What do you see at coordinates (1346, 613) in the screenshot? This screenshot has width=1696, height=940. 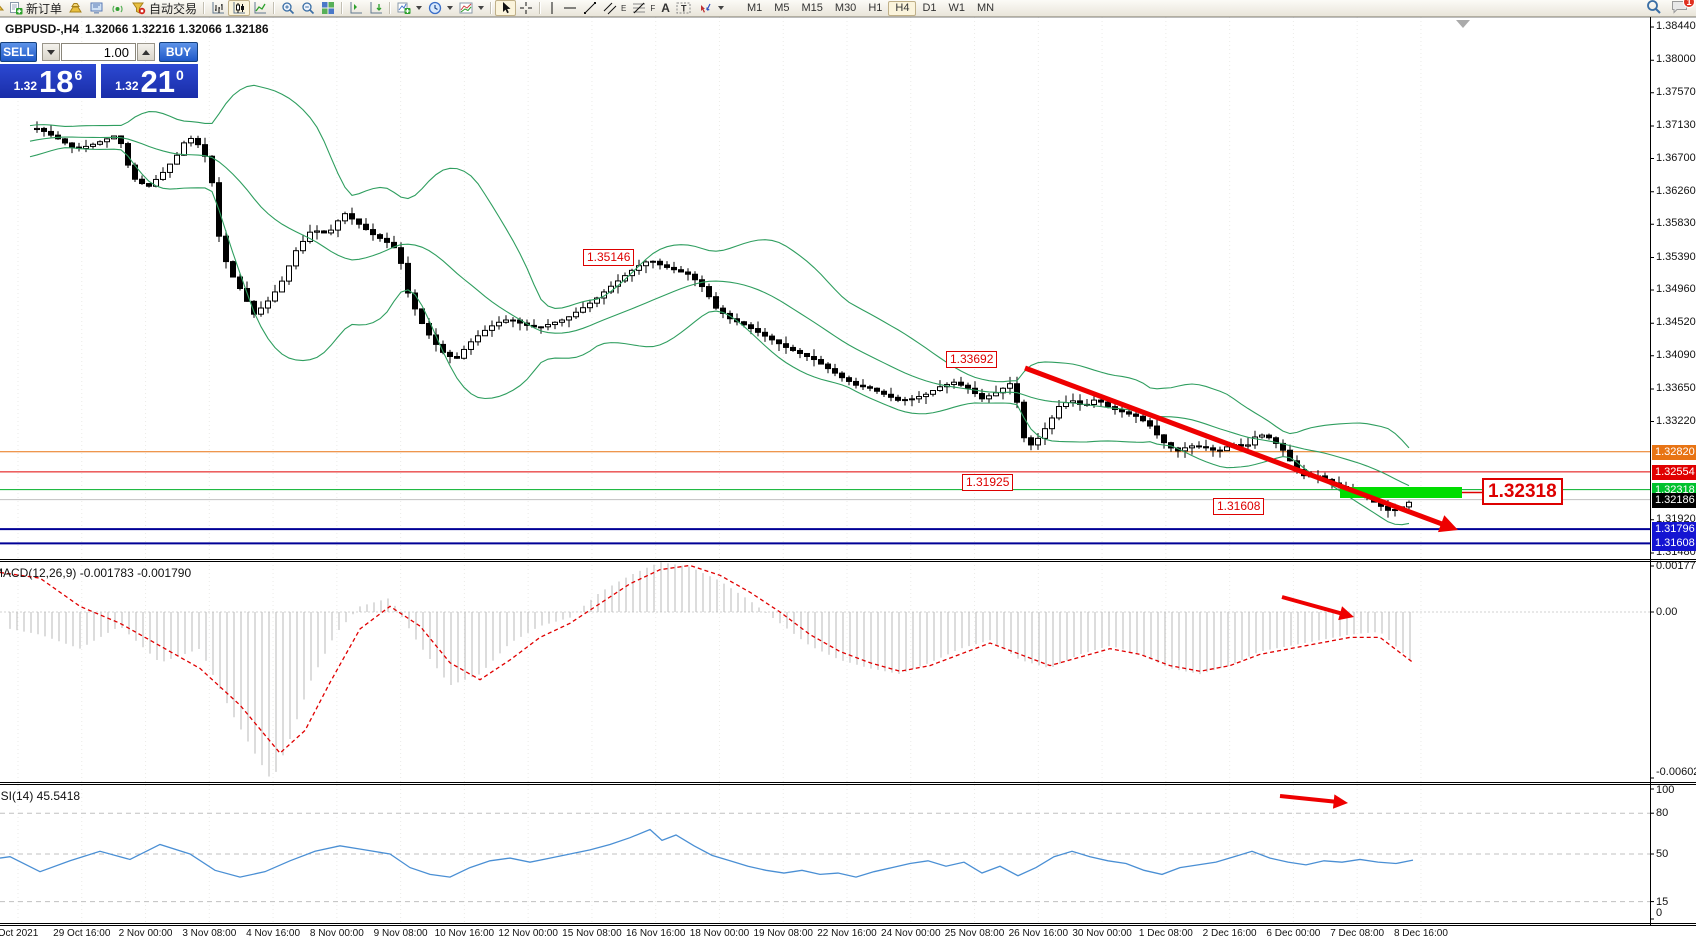 I see `macd-trend-arrow-head` at bounding box center [1346, 613].